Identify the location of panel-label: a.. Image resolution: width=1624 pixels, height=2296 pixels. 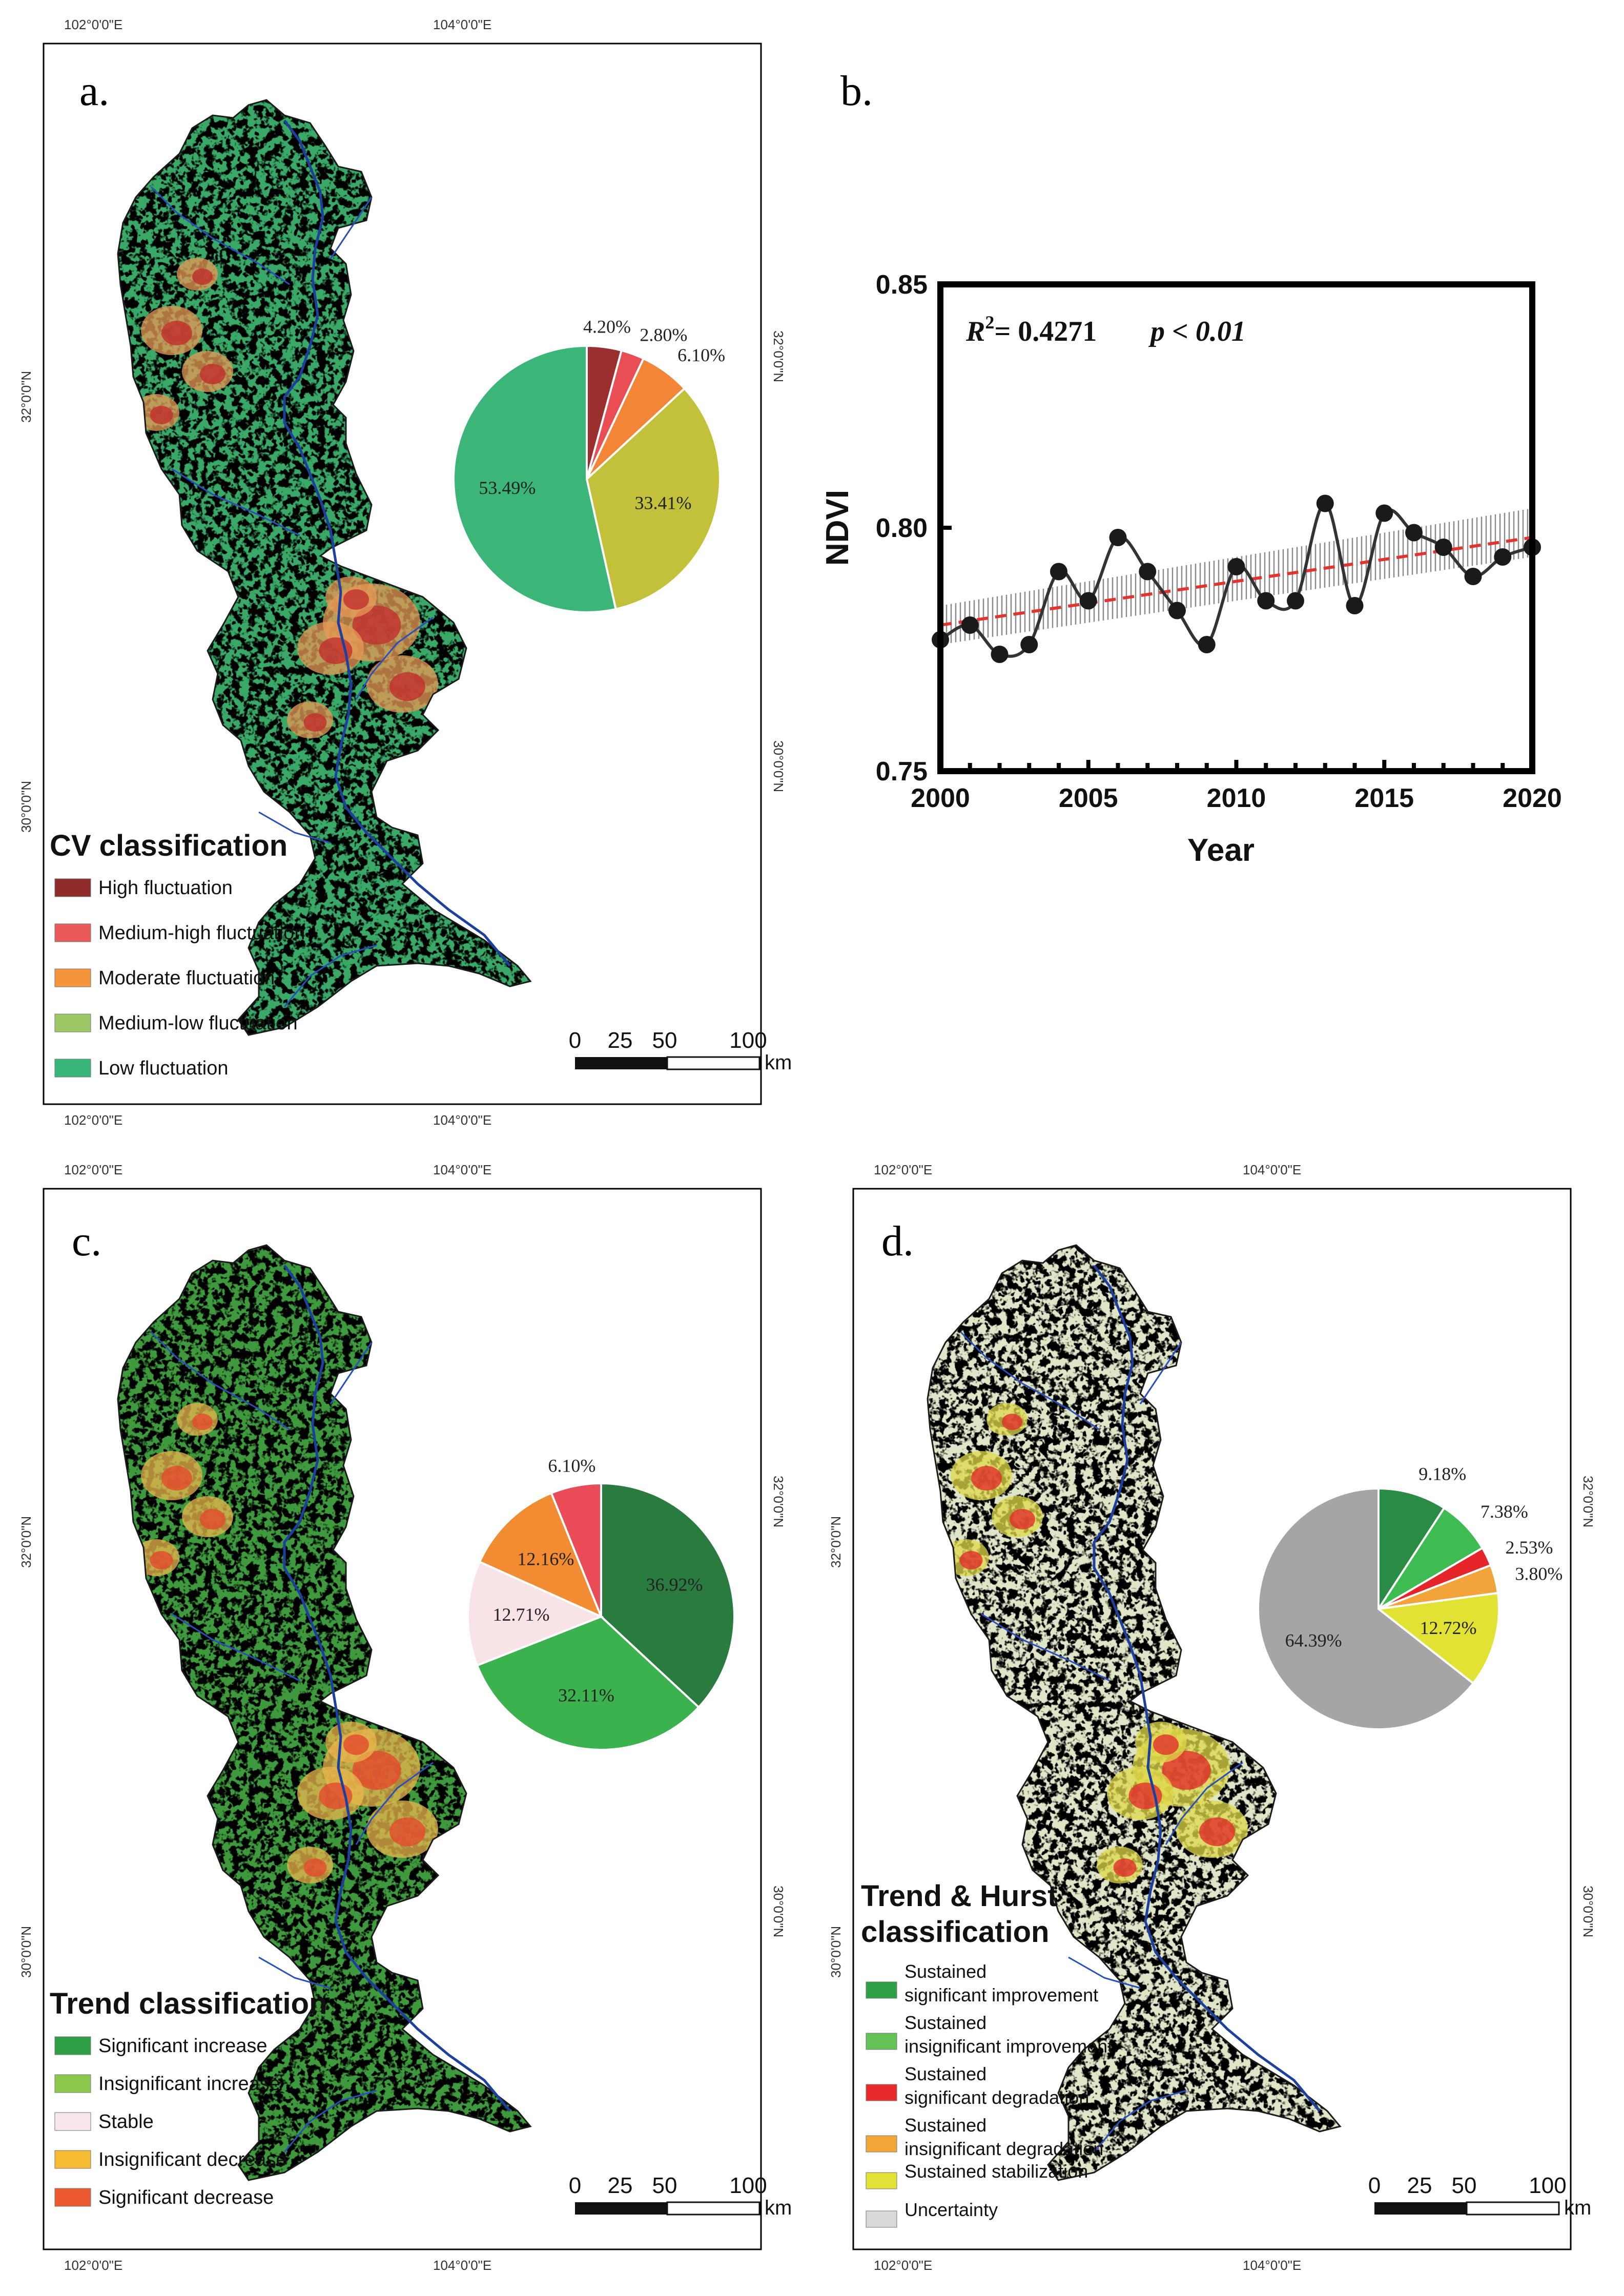
(94, 91).